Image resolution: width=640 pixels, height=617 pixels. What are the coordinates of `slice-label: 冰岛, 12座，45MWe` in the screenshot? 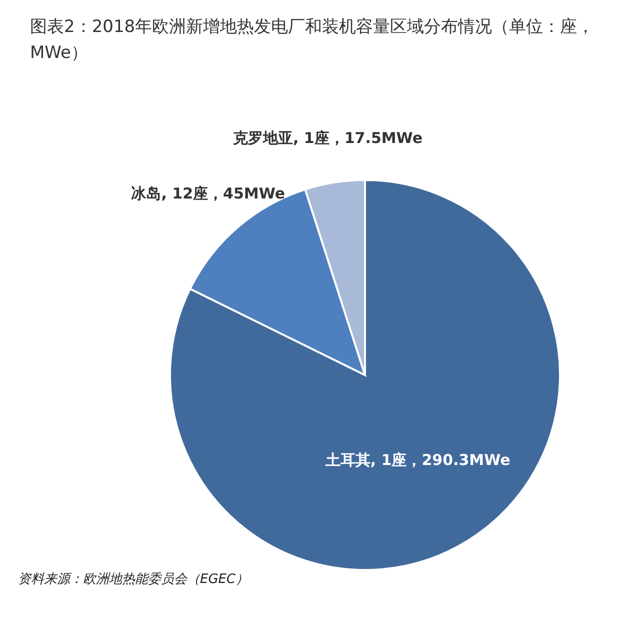 It's located at (208, 193).